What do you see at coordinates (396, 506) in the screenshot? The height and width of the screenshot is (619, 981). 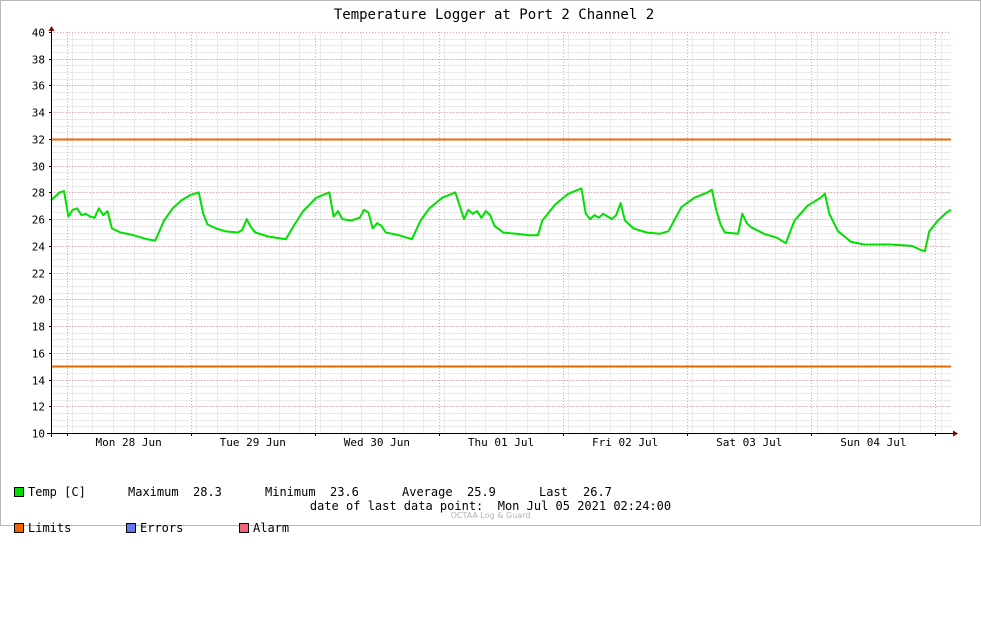 I see `last-data-point-label: date of last data point:` at bounding box center [396, 506].